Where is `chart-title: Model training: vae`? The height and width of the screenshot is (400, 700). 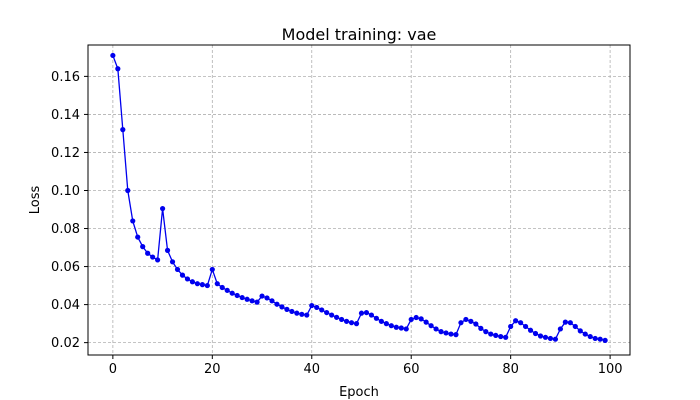
chart-title: Model training: vae is located at coordinates (359, 34).